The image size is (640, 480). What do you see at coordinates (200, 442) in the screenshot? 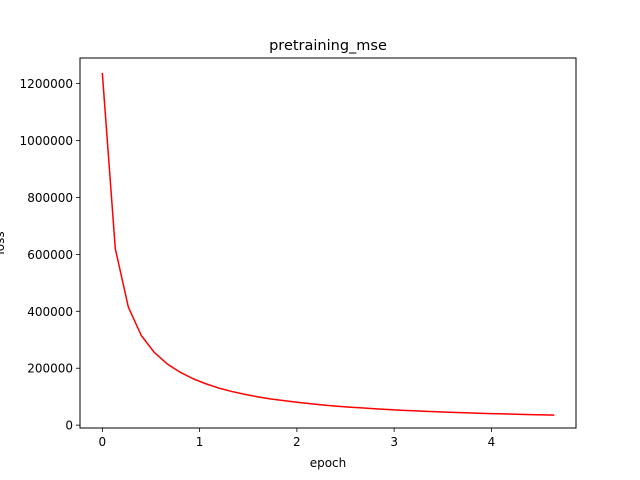
I see `x-tick-label: 1` at bounding box center [200, 442].